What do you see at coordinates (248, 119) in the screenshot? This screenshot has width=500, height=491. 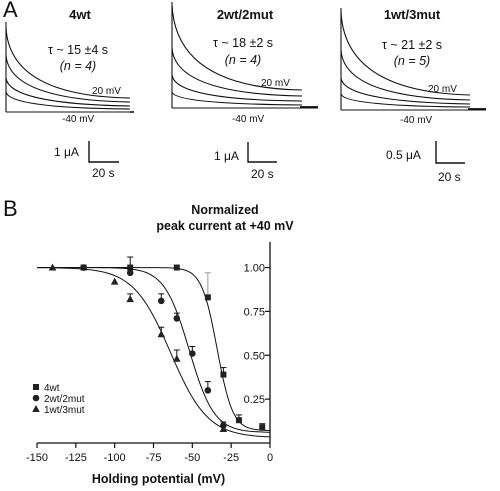 I see `voltage-label-low-2wt-2mut: -40 mV` at bounding box center [248, 119].